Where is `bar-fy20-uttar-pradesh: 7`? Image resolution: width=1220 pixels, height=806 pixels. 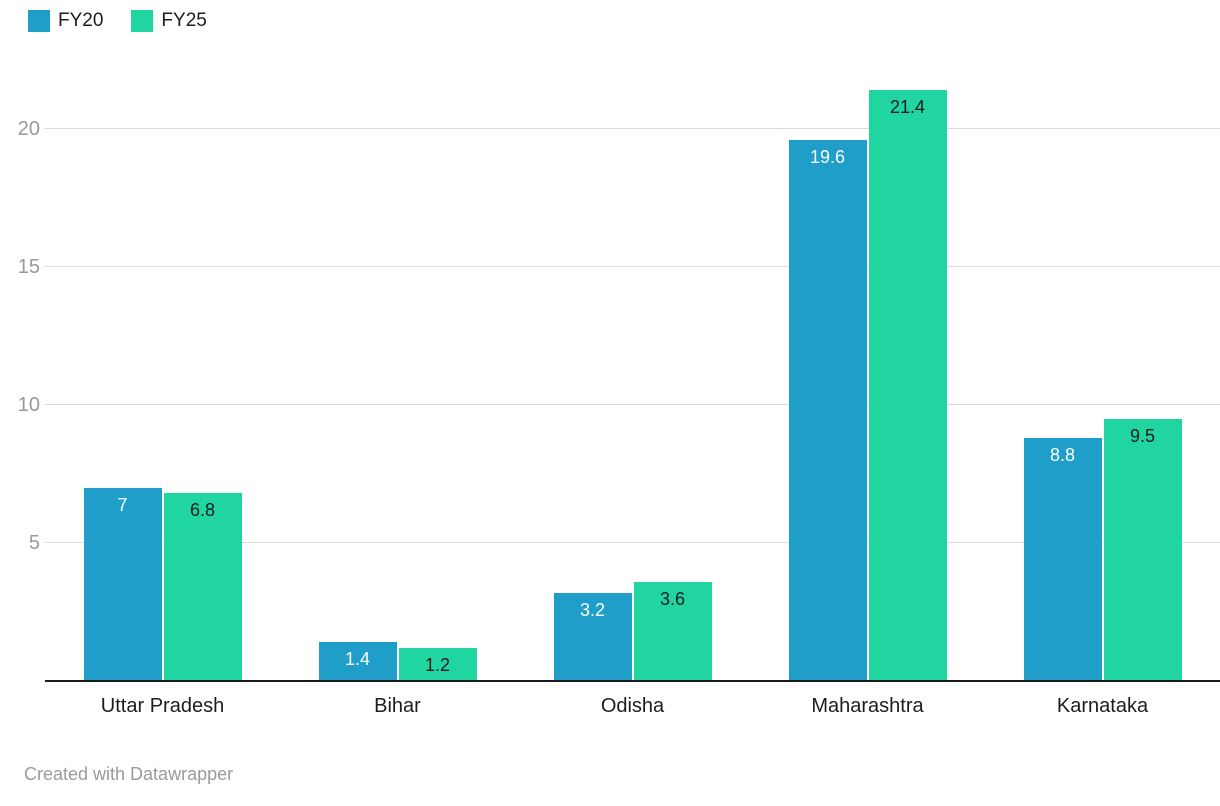
bar-fy20-uttar-pradesh: 7 is located at coordinates (122, 584).